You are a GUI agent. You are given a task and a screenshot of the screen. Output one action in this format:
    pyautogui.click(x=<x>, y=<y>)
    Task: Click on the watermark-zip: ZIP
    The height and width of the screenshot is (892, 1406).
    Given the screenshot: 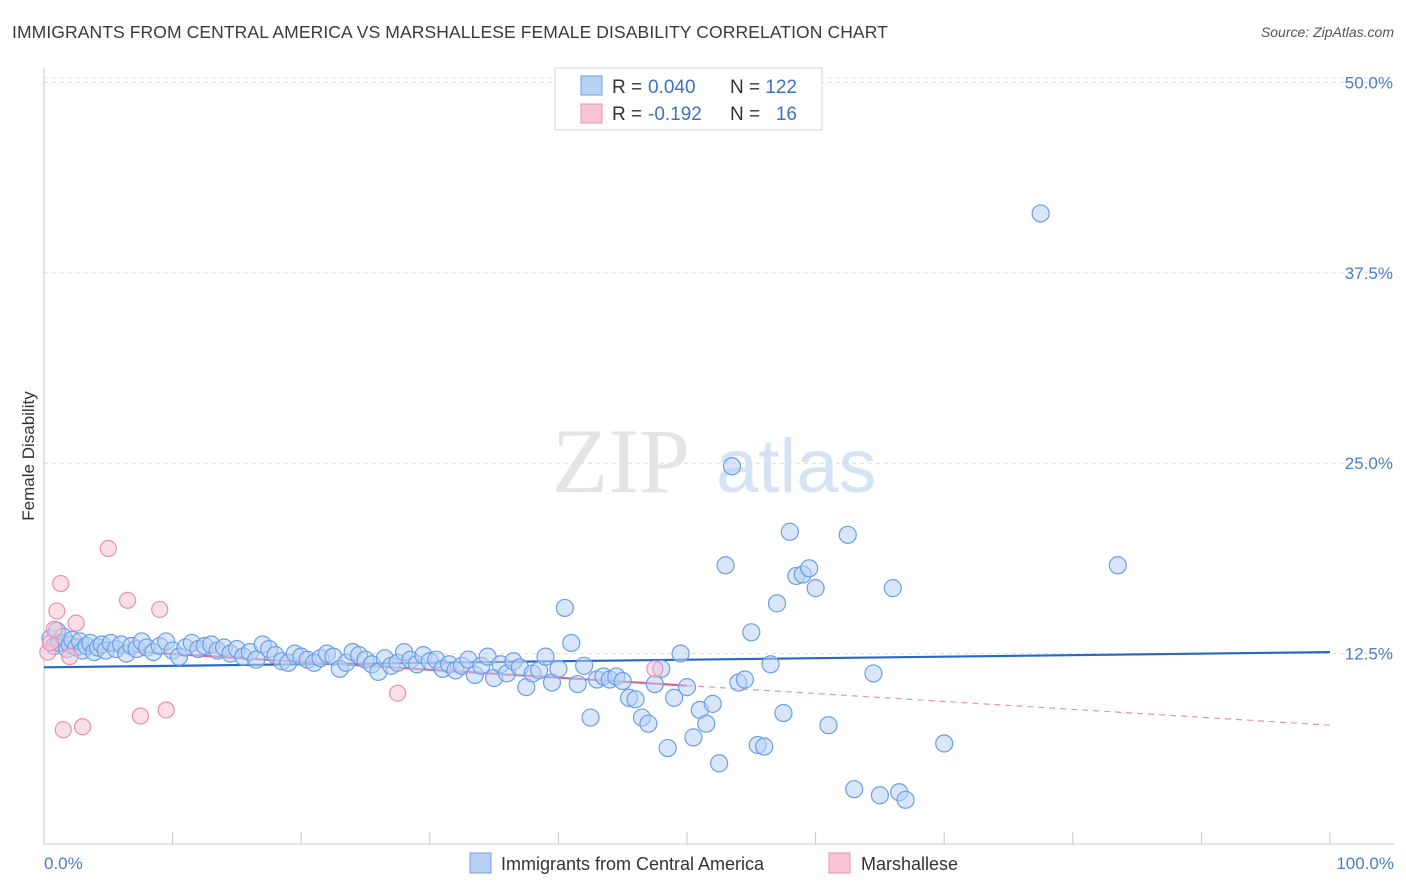 What is the action you would take?
    pyautogui.click(x=621, y=461)
    